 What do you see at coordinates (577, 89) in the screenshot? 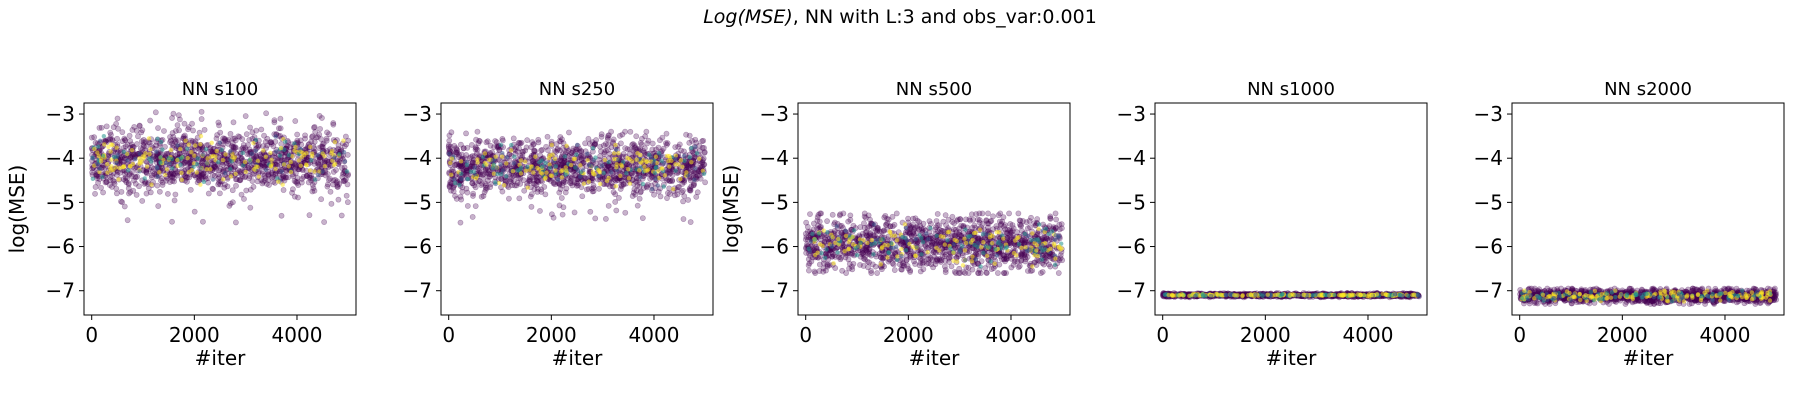
I see `subplot-title: NN s250` at bounding box center [577, 89].